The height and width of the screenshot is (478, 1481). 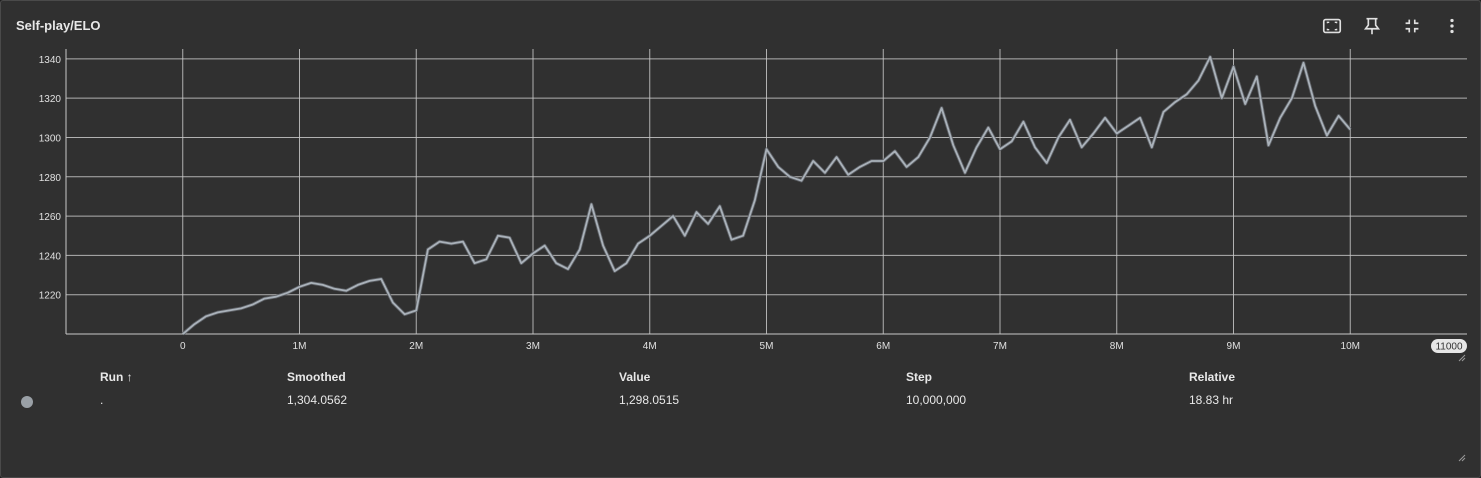 I want to click on cell-run: ., so click(x=102, y=400).